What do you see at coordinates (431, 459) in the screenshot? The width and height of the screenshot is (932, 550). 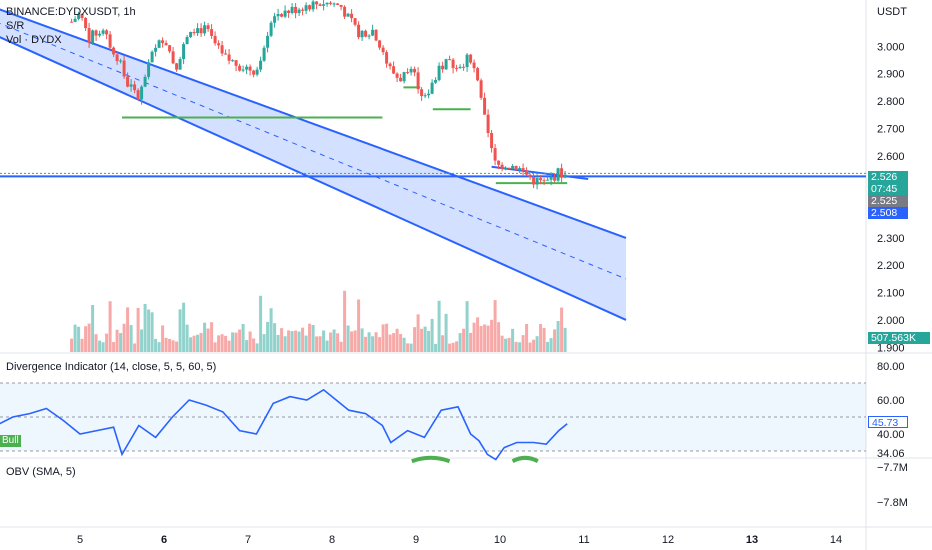 I see `bull-divergence-mark` at bounding box center [431, 459].